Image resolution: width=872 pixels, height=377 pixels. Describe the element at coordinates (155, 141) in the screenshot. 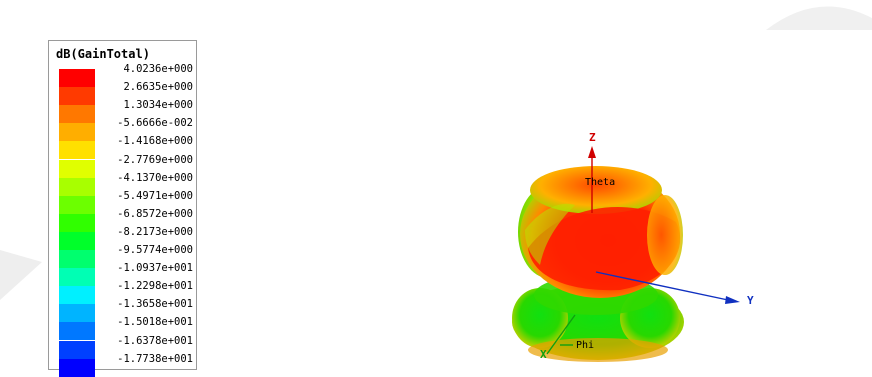

I see `legend-level-label: -1.4168e+000` at that location.